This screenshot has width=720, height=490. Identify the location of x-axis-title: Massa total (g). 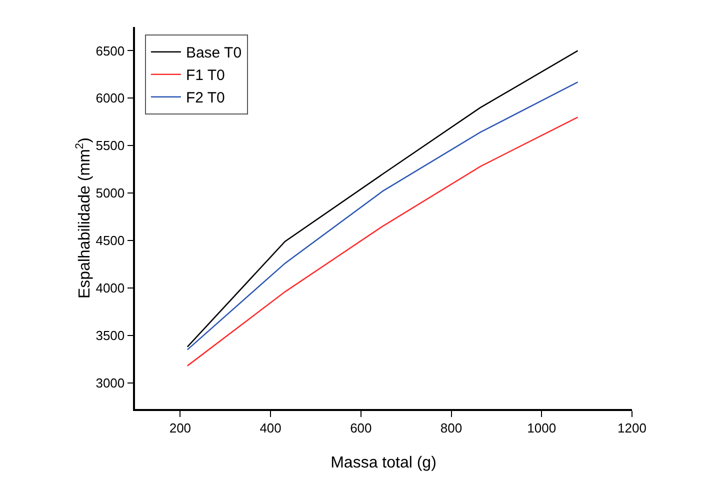
(383, 463).